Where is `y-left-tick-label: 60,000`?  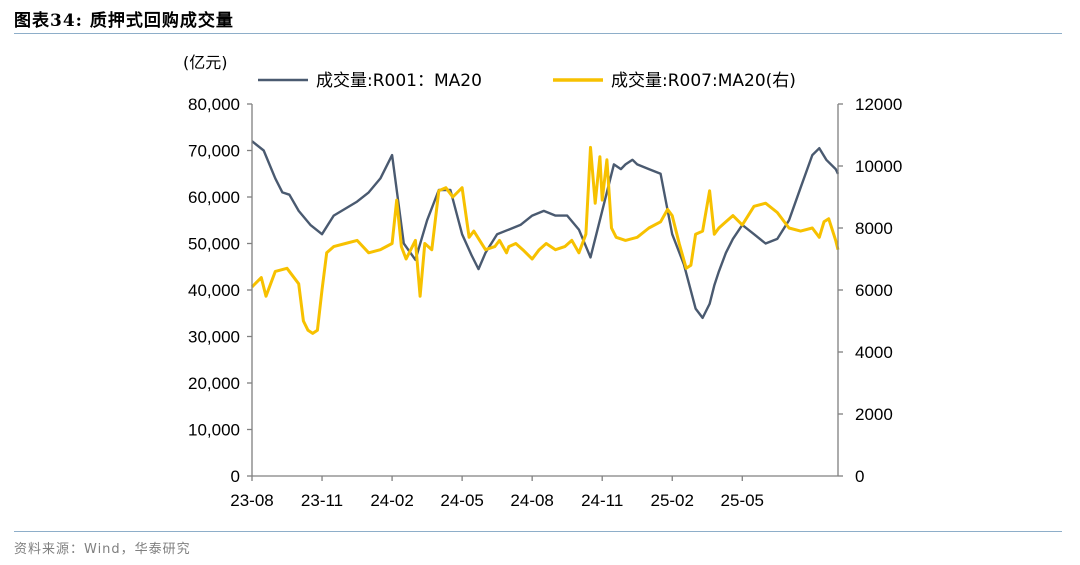 y-left-tick-label: 60,000 is located at coordinates (214, 197).